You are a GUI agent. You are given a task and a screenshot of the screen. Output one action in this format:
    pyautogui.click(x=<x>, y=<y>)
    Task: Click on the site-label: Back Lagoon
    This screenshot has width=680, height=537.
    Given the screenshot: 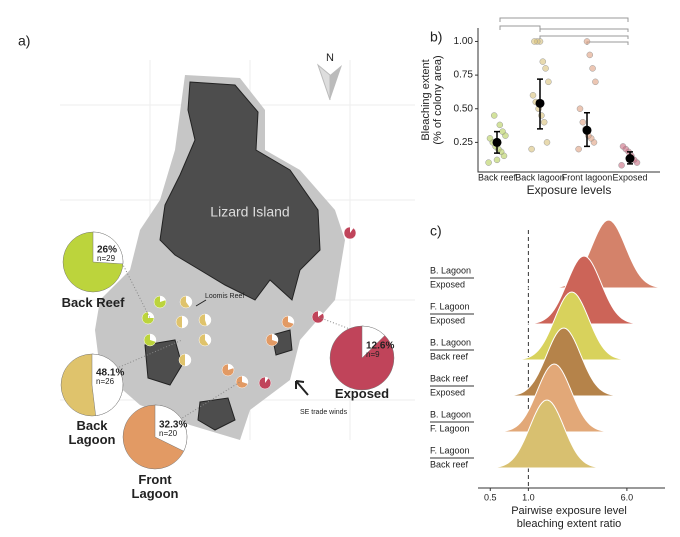 What is the action you would take?
    pyautogui.click(x=92, y=432)
    